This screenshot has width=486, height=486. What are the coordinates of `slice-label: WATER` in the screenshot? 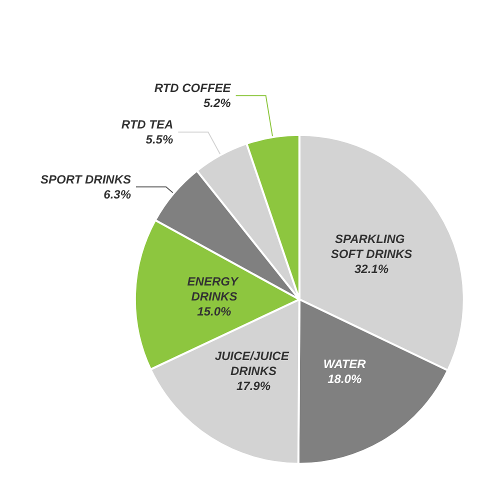 It's located at (344, 364).